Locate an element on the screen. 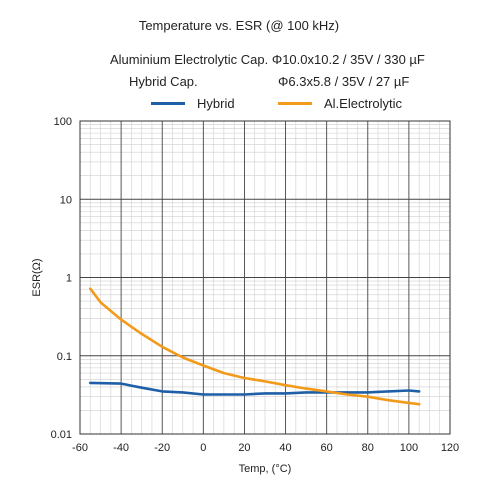 This screenshot has width=478, height=500. x-axis-label: Temp, (°C) is located at coordinates (265, 469).